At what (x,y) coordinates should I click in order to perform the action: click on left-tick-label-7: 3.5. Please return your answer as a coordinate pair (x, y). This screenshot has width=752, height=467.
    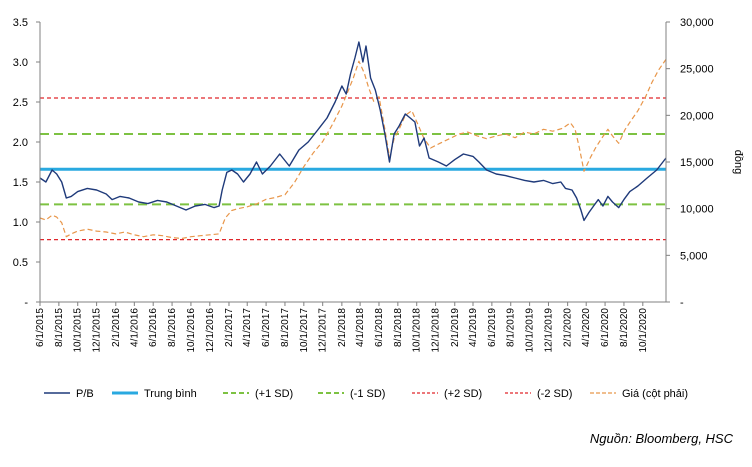
    Looking at the image, I should click on (20, 23).